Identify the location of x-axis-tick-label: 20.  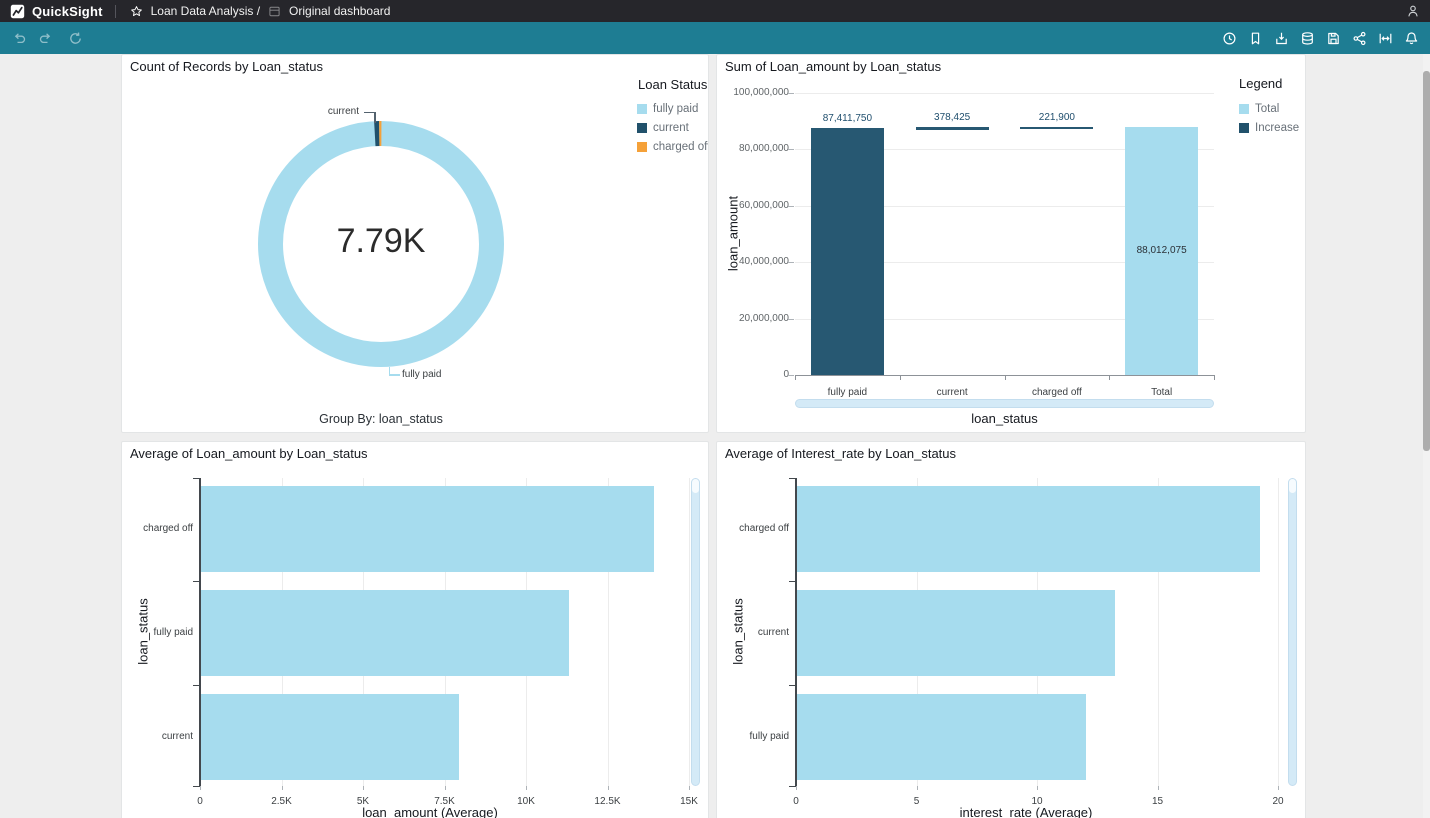
(1278, 801).